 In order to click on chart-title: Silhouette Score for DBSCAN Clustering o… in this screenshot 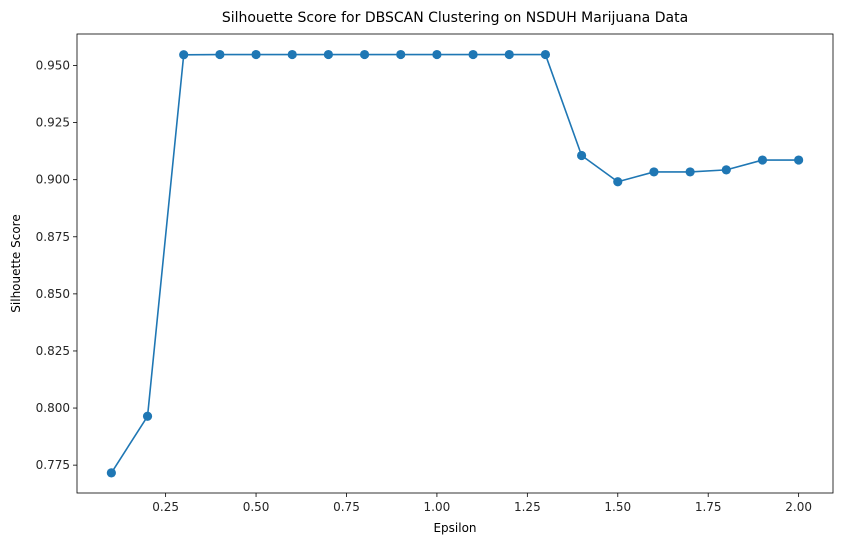, I will do `click(455, 18)`.